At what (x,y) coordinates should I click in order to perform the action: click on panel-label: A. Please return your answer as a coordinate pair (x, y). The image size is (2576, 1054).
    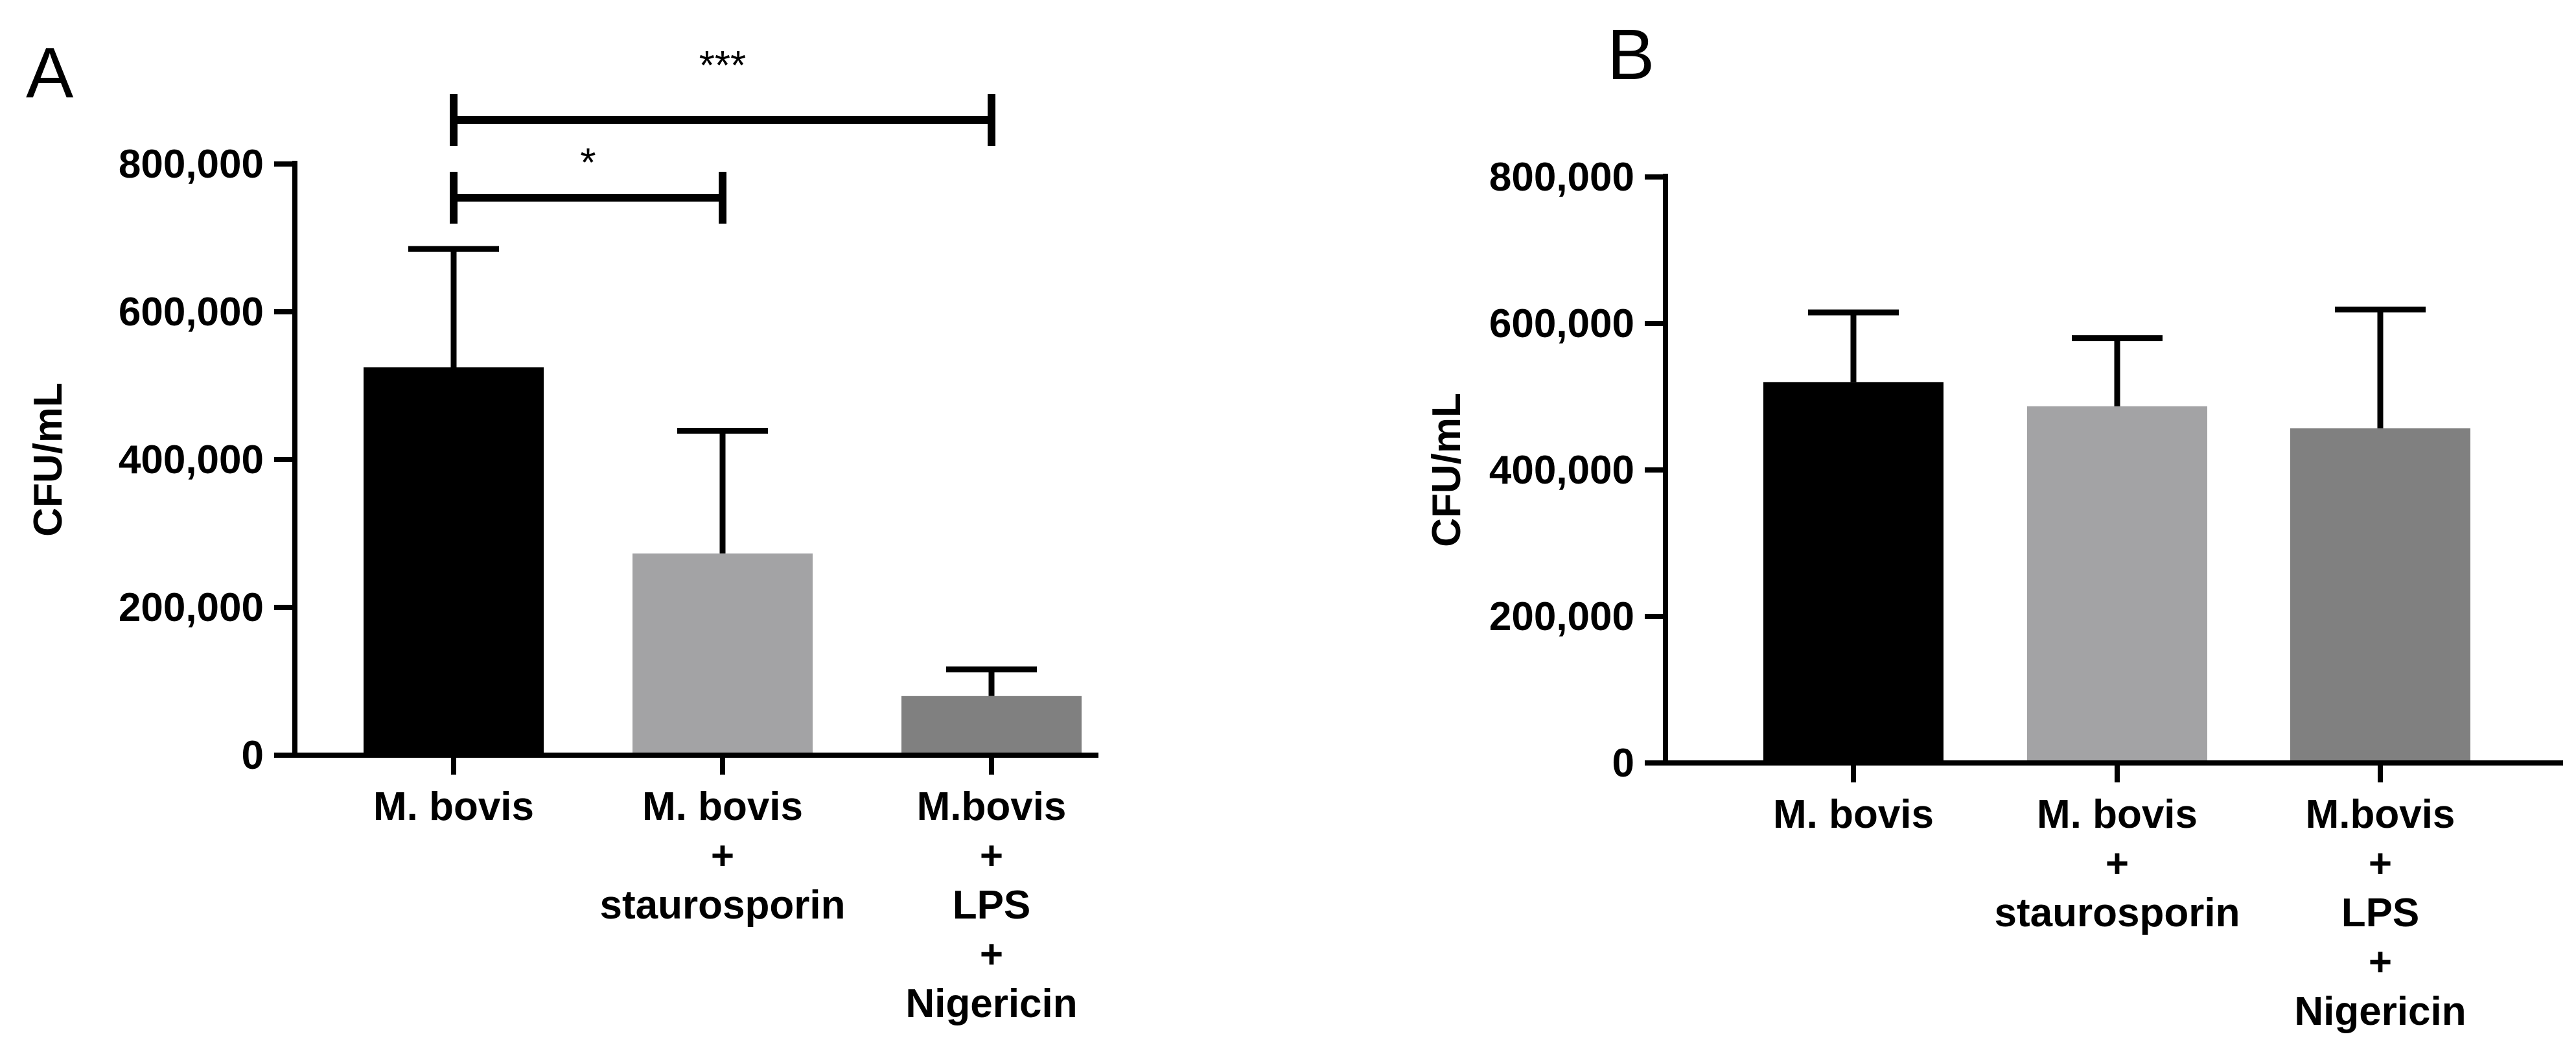
    Looking at the image, I should click on (50, 73).